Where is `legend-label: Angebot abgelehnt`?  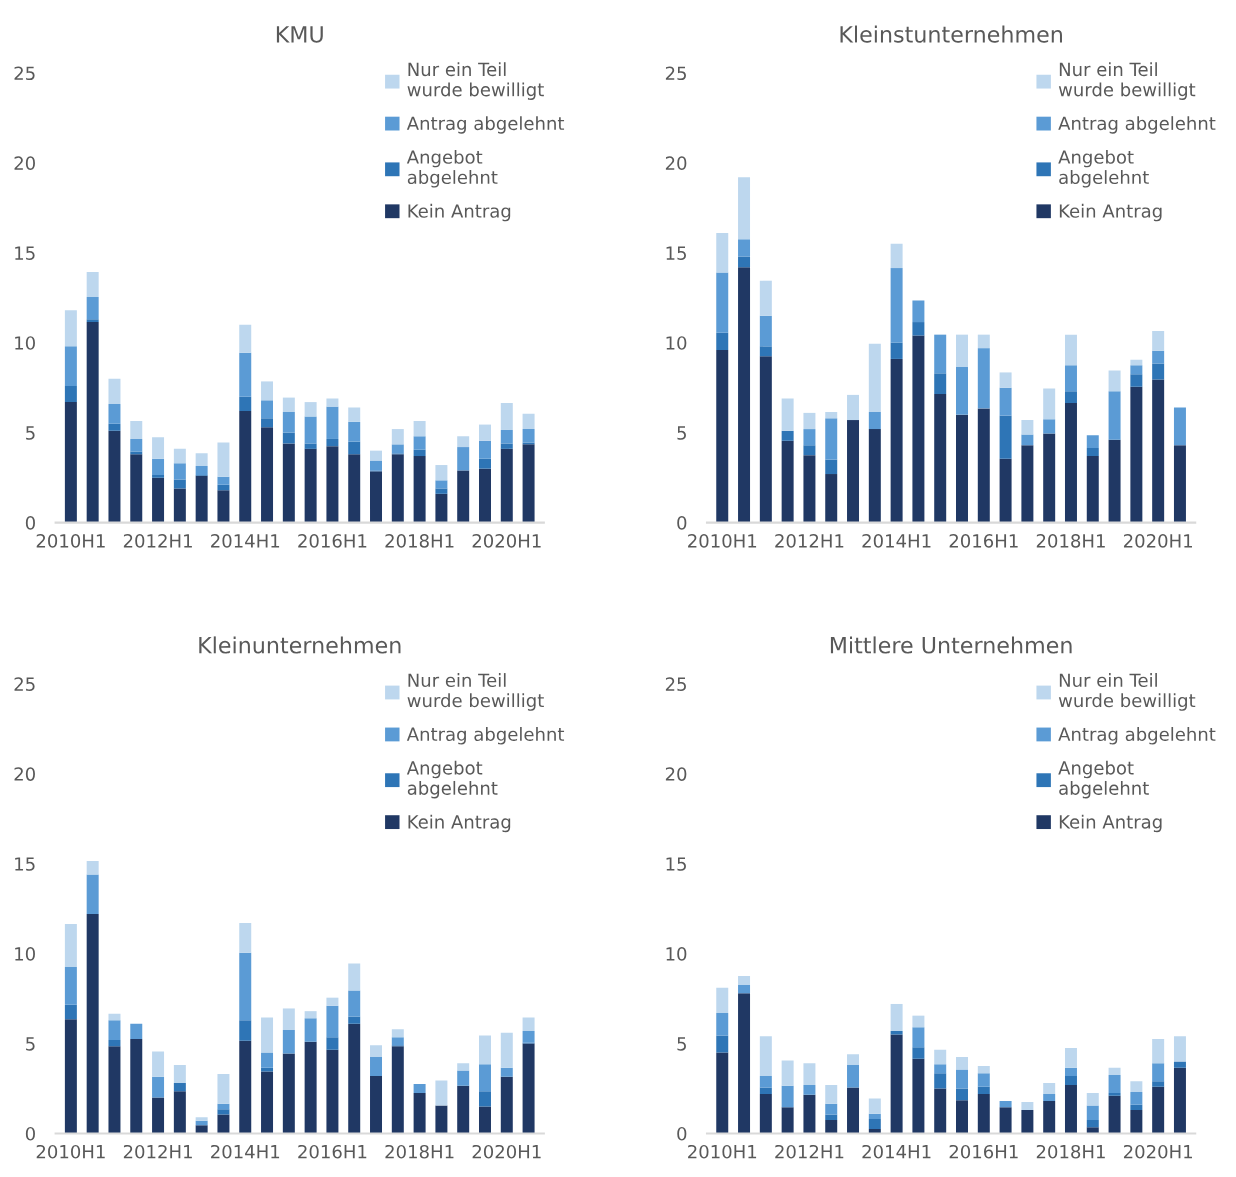
legend-label: Angebot abgelehnt is located at coordinates (452, 168).